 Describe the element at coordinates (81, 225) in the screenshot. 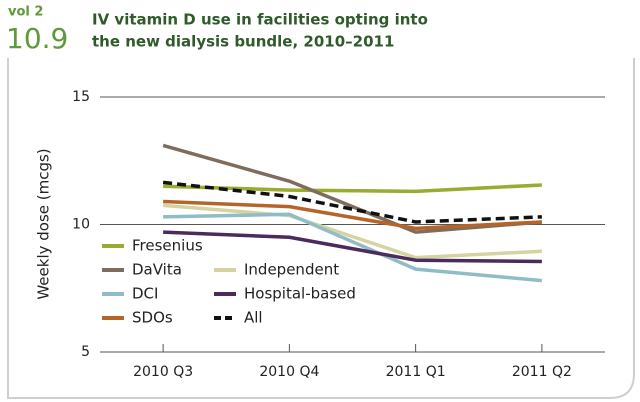

I see `y-tick-label: 10` at that location.